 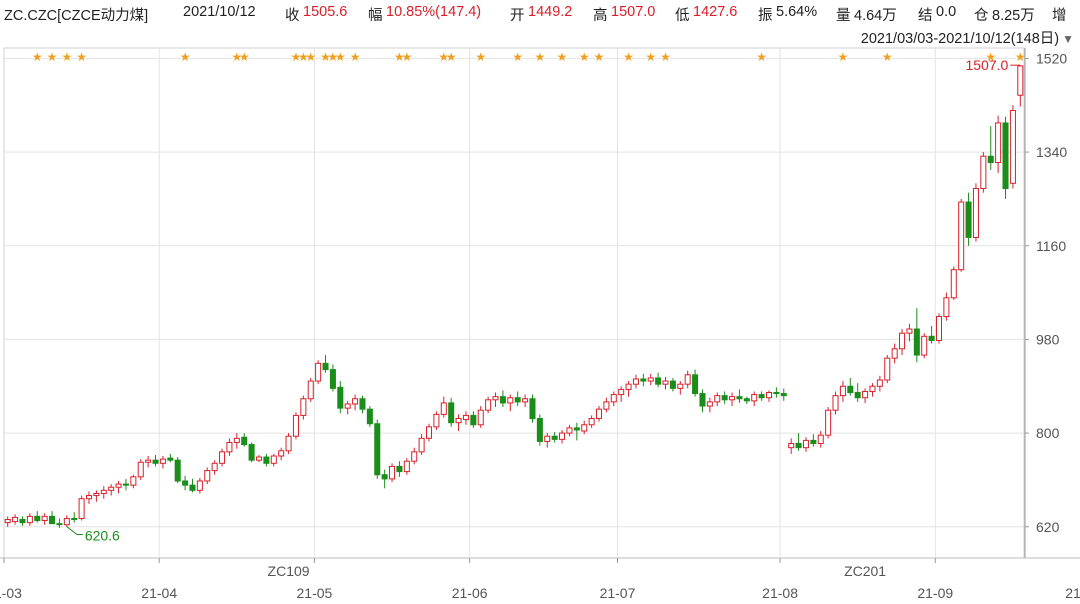 What do you see at coordinates (289, 571) in the screenshot?
I see `contract-label: ZC109` at bounding box center [289, 571].